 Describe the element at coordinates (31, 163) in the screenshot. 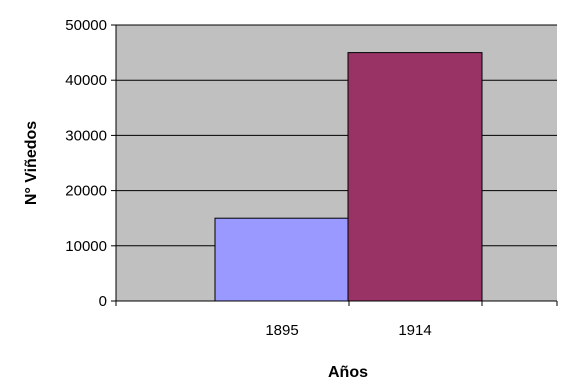

I see `y-axis-title: N° Viñedos` at that location.